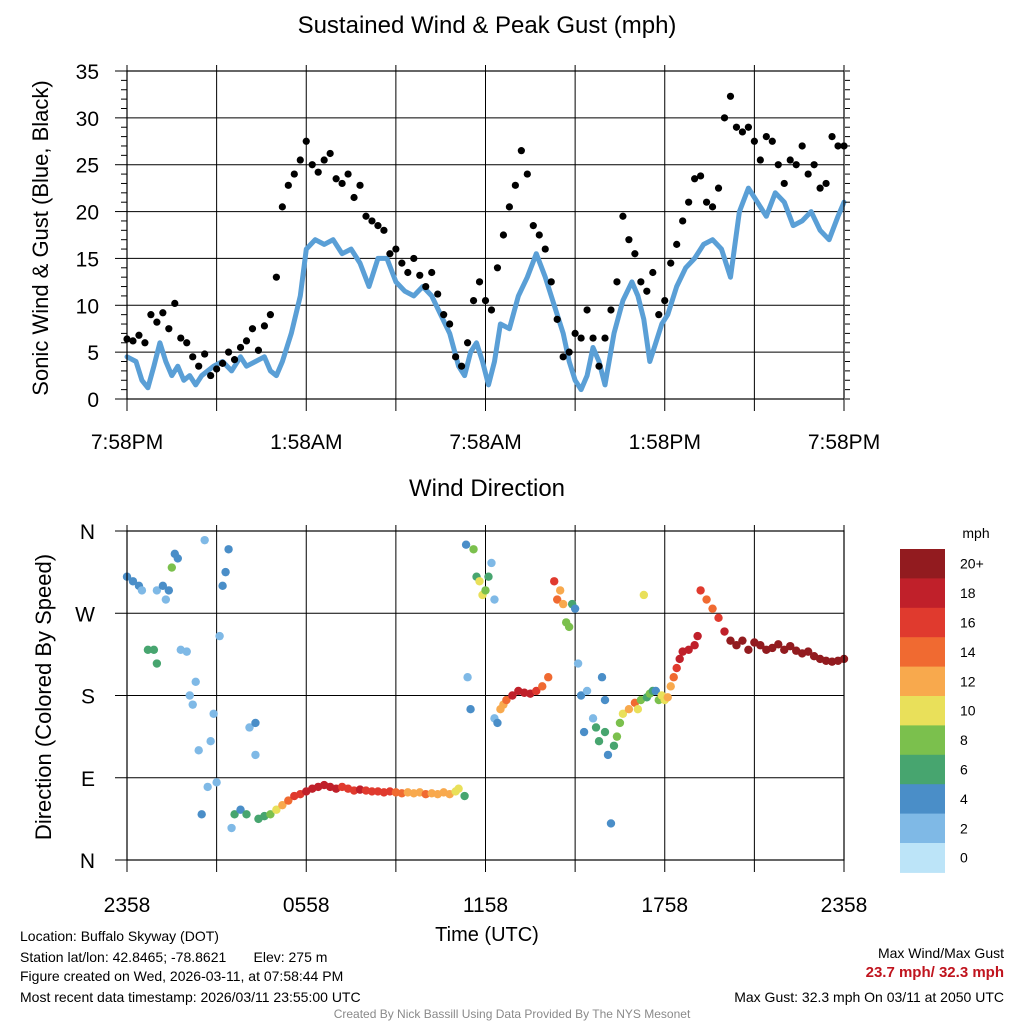  What do you see at coordinates (87, 166) in the screenshot?
I see `wind-ytick-label: 25` at bounding box center [87, 166].